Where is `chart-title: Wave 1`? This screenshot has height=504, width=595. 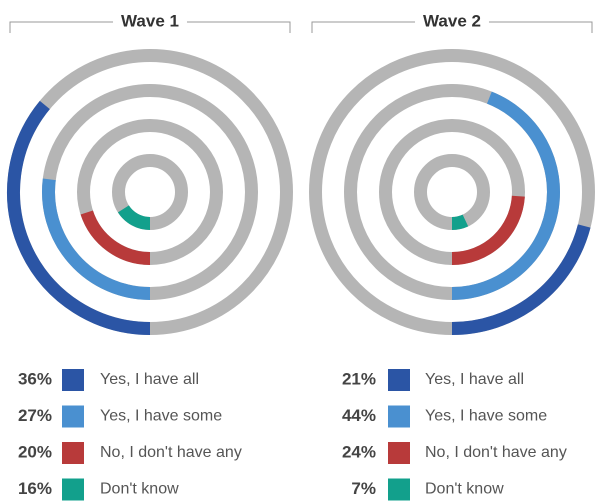
chart-title: Wave 1 is located at coordinates (150, 20).